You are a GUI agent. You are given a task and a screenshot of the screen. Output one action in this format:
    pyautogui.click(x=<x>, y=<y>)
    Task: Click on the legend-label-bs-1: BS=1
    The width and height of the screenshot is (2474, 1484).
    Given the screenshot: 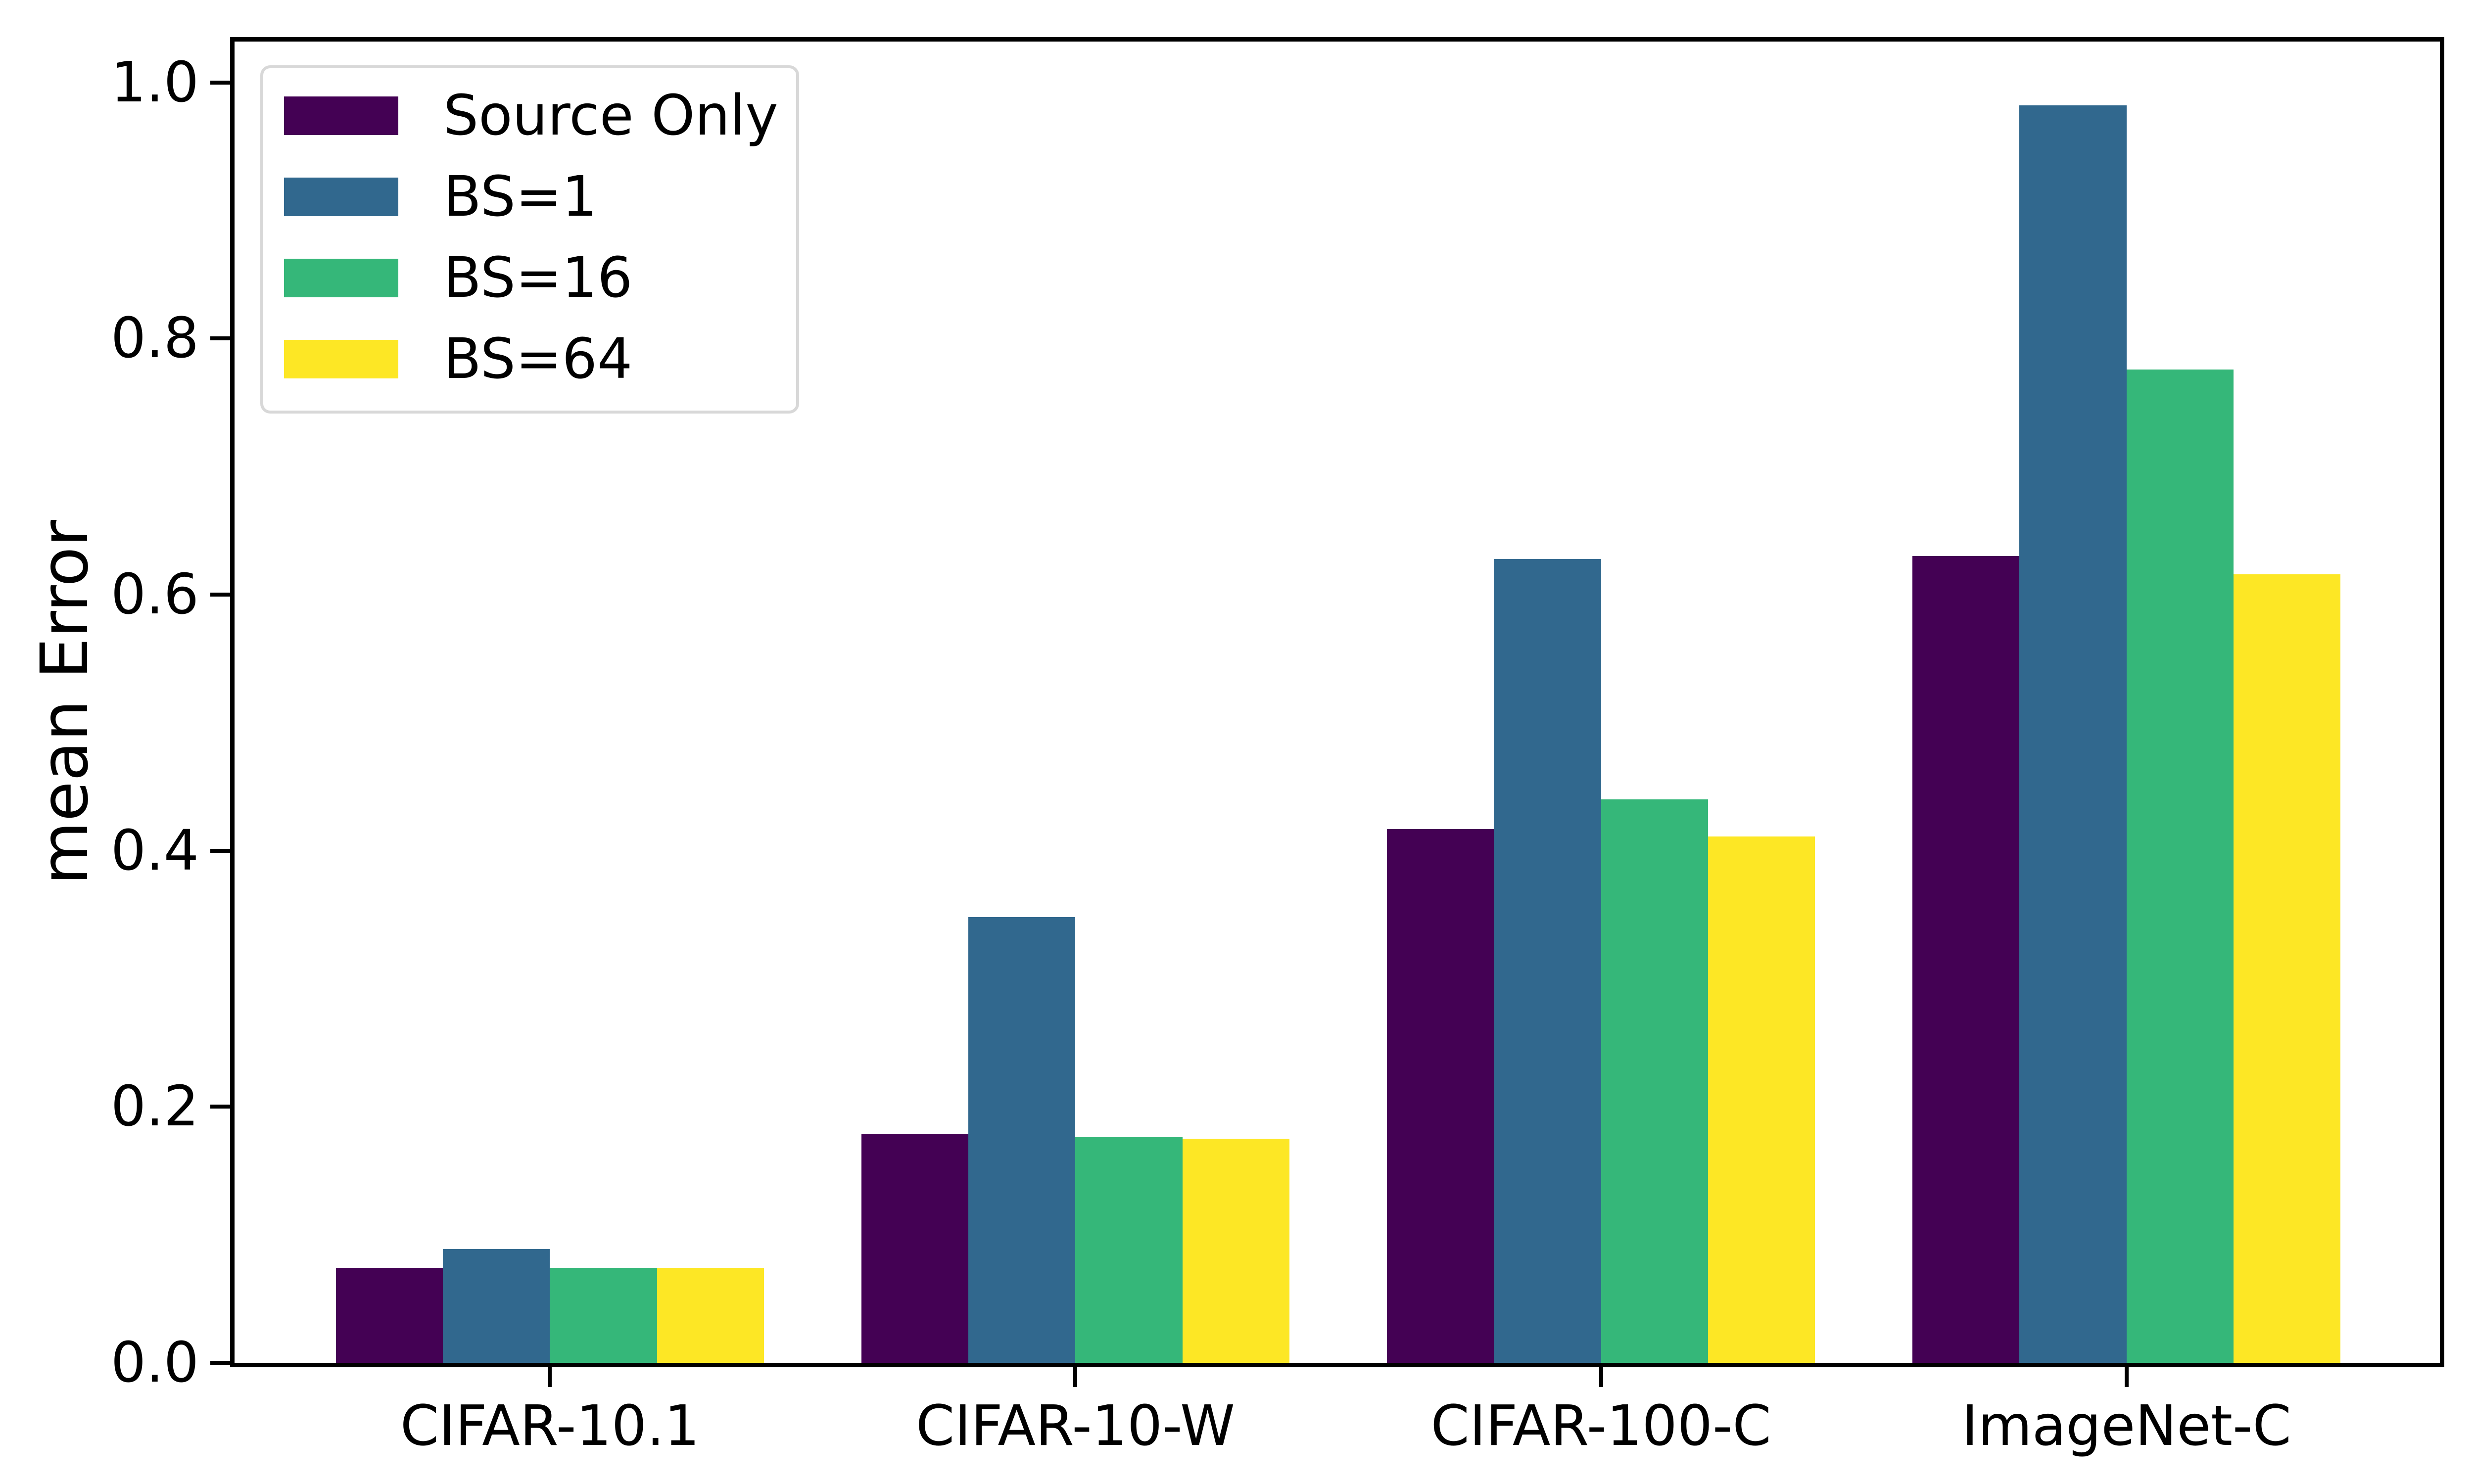 What is the action you would take?
    pyautogui.click(x=520, y=197)
    